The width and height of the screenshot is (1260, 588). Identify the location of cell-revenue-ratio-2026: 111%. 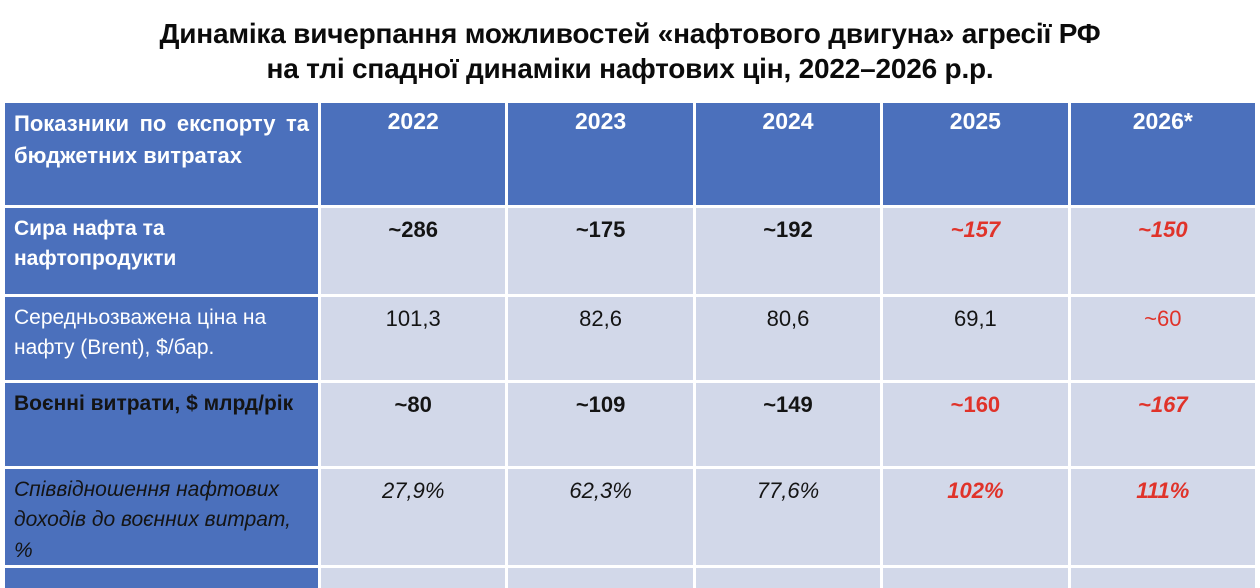
(1162, 517).